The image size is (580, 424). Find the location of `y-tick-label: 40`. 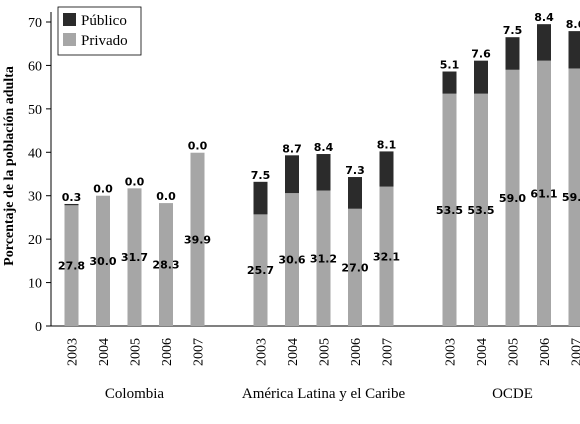

y-tick-label: 40 is located at coordinates (35, 153).